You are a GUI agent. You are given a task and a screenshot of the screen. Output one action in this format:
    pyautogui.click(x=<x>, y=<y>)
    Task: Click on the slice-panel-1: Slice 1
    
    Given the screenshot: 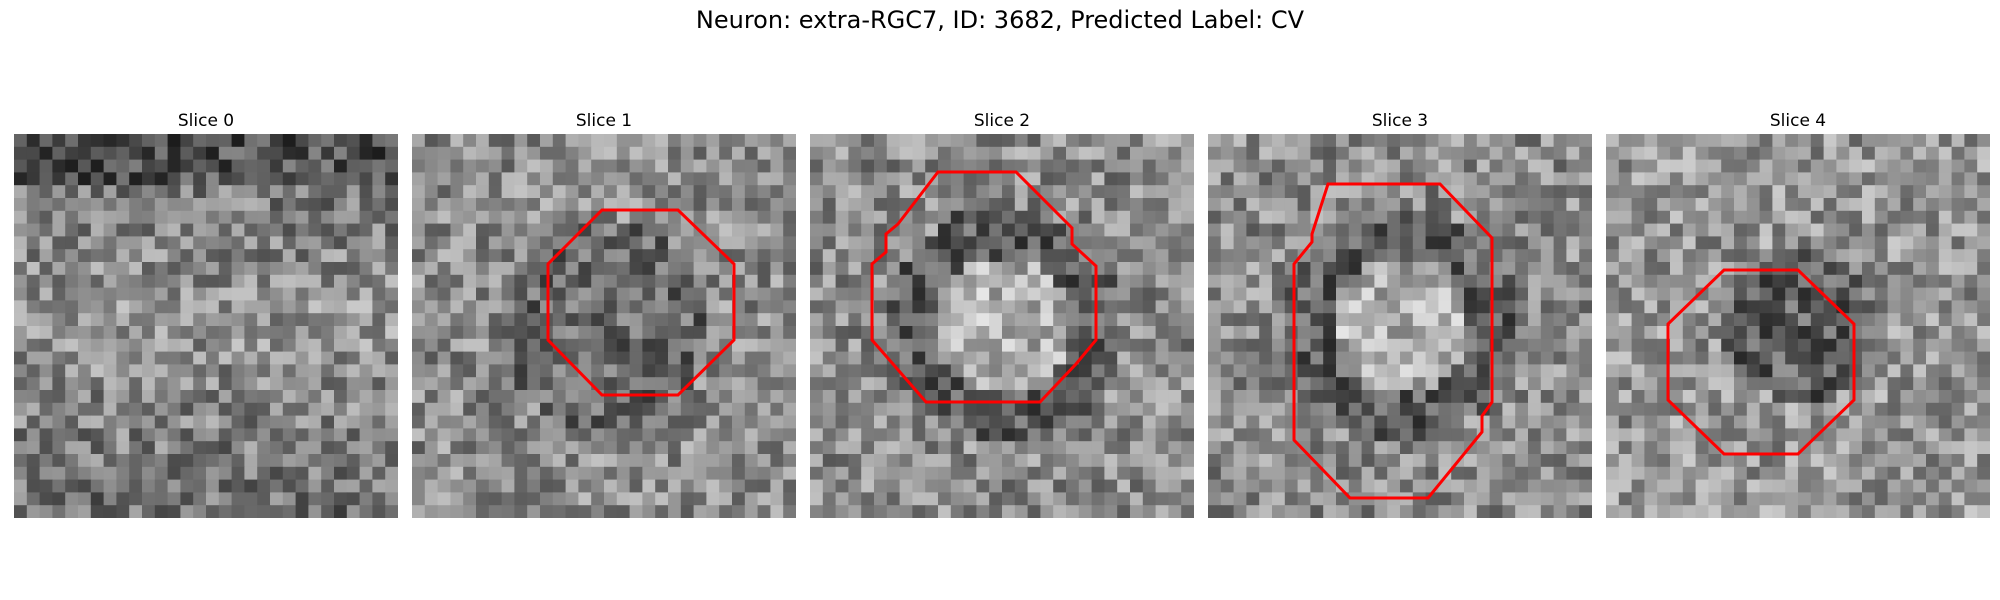 What is the action you would take?
    pyautogui.click(x=604, y=313)
    